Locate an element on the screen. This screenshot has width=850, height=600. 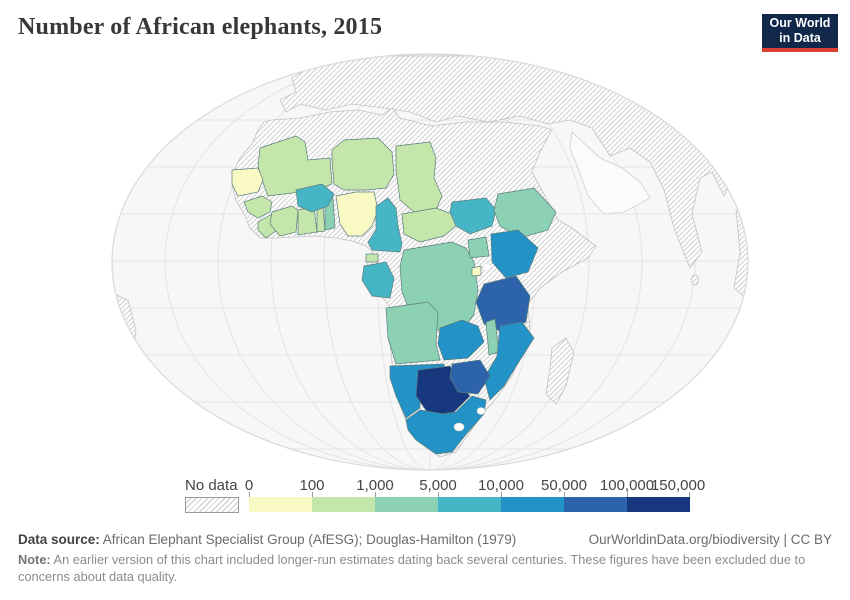
owid-logo: Our World in Data is located at coordinates (800, 33).